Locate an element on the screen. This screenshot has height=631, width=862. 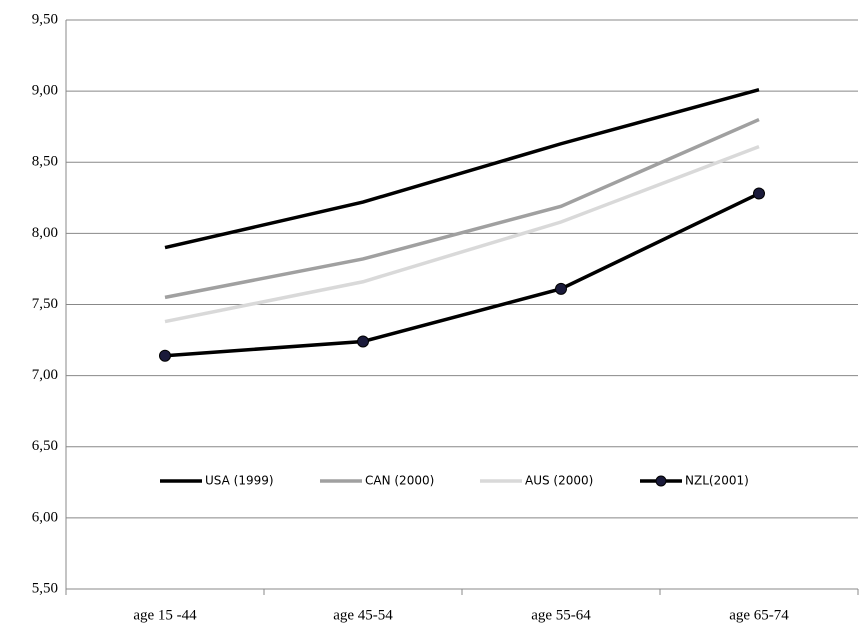
legend-label: AUS (2000) is located at coordinates (559, 481).